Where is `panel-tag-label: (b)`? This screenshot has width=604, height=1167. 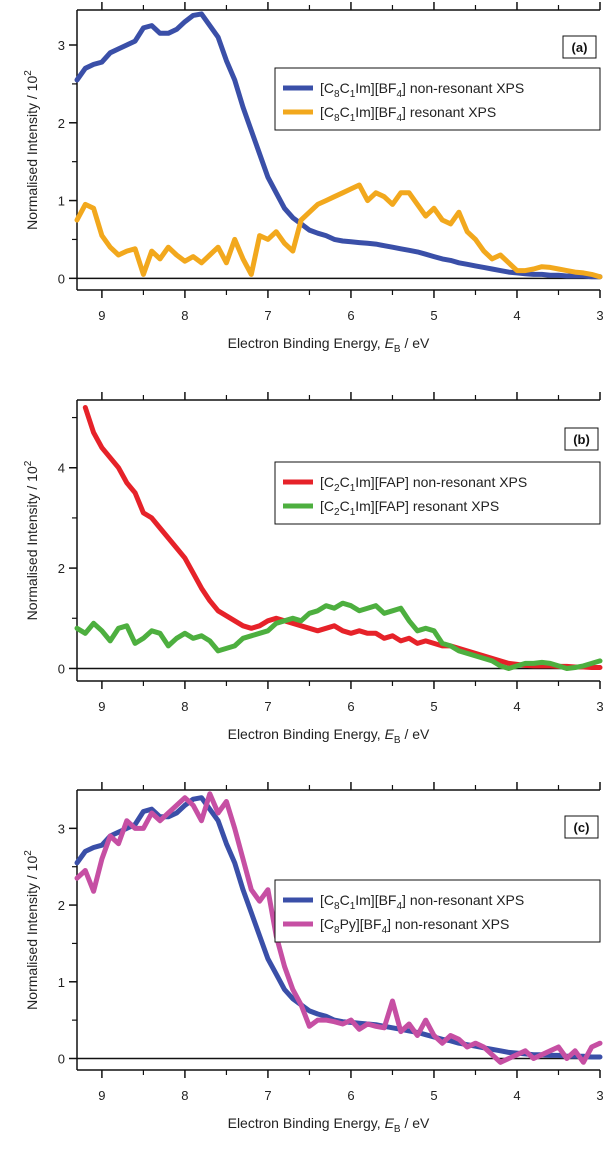 panel-tag-label: (b) is located at coordinates (581, 439).